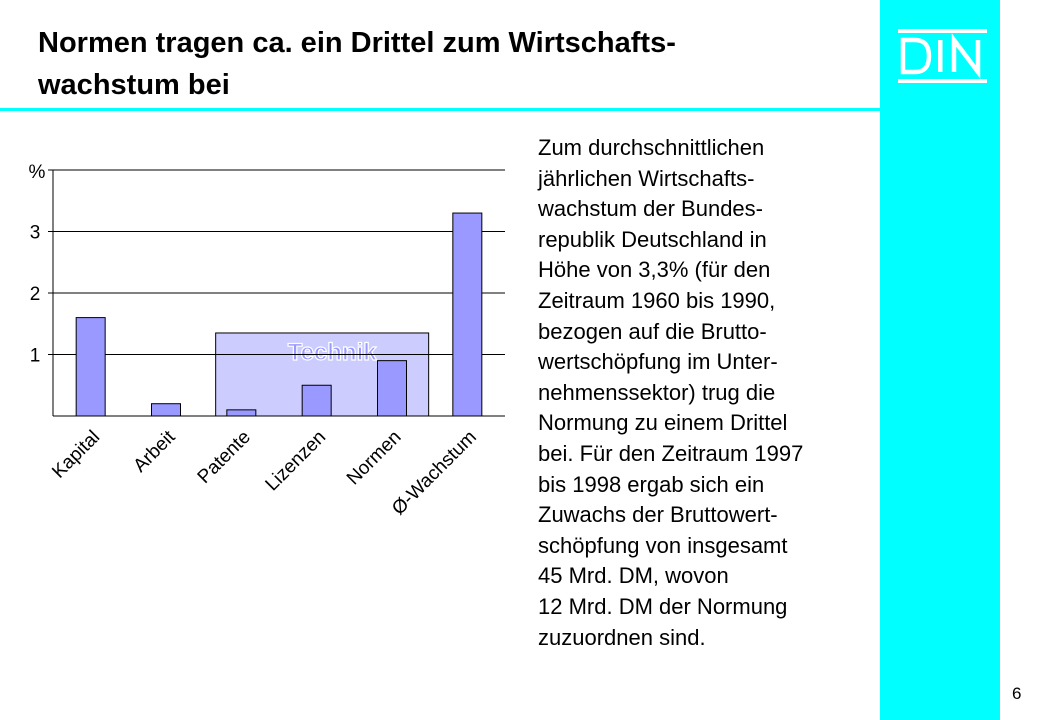 The width and height of the screenshot is (1040, 720). I want to click on title-divider, so click(440, 109).